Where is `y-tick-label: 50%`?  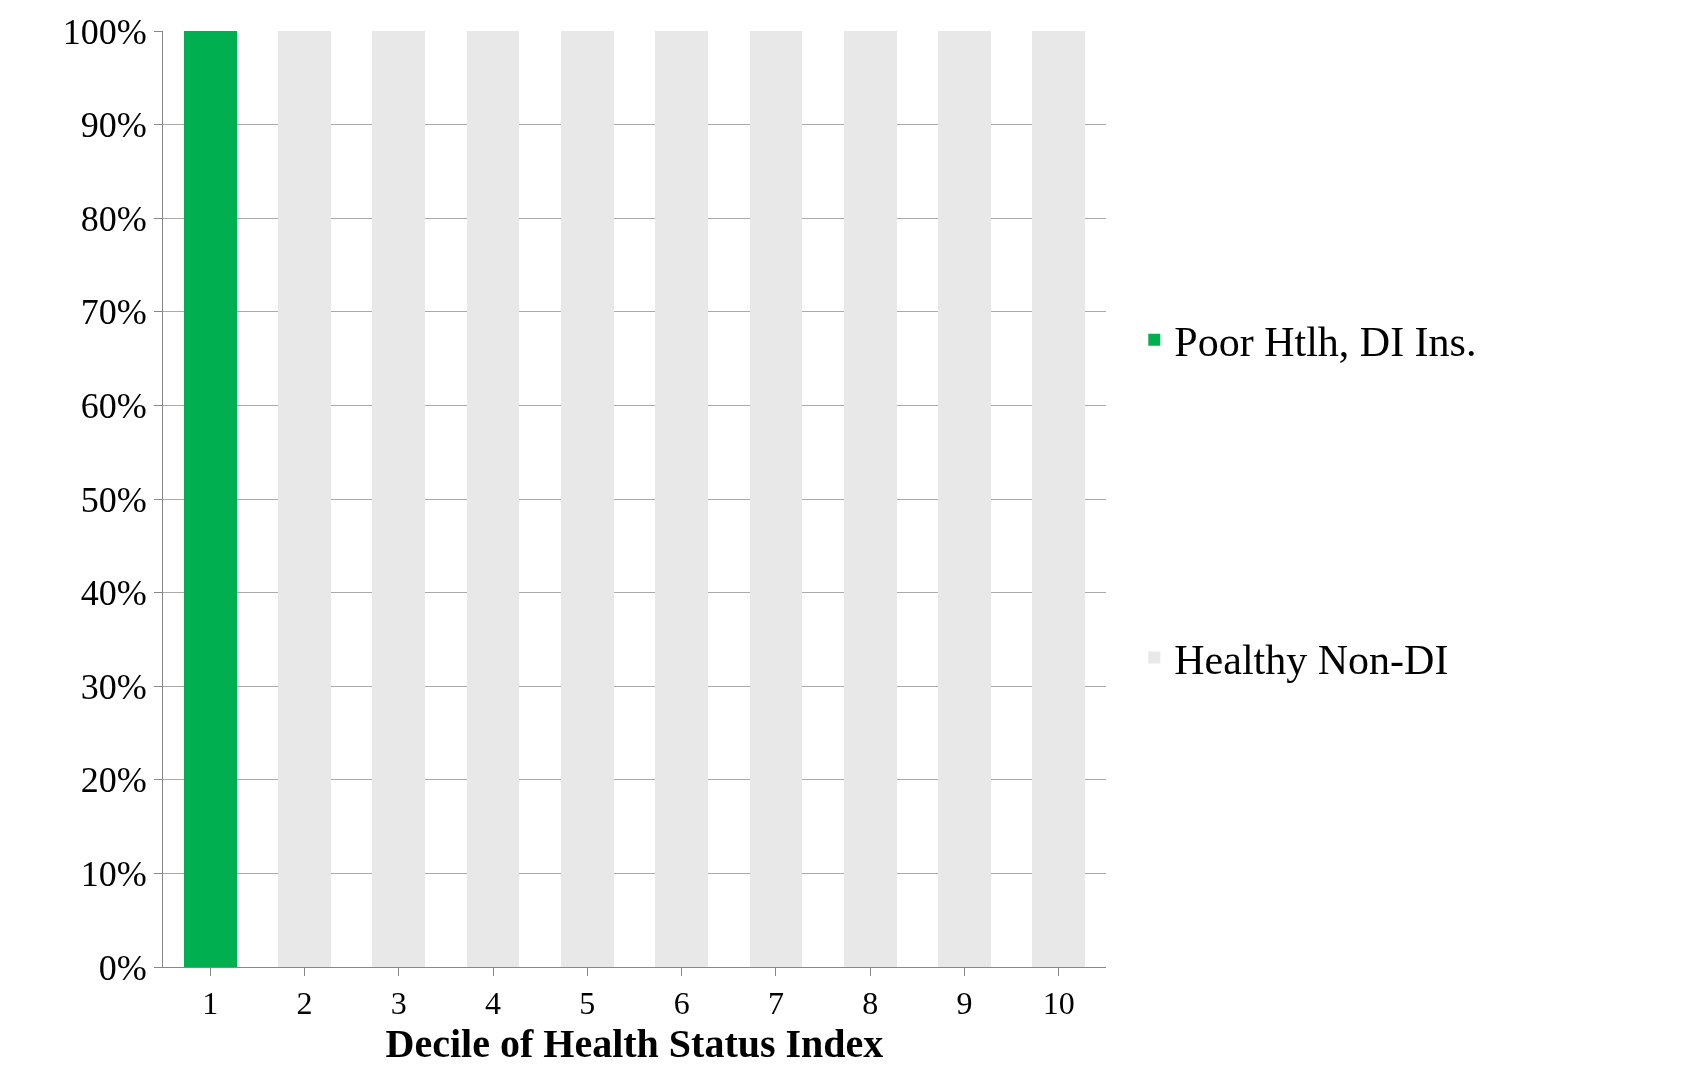 y-tick-label: 50% is located at coordinates (113, 499).